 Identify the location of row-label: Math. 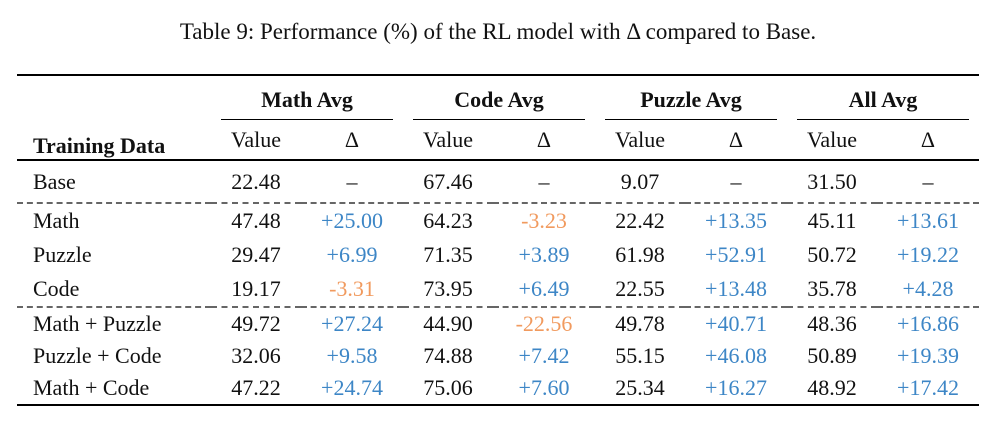
(114, 220).